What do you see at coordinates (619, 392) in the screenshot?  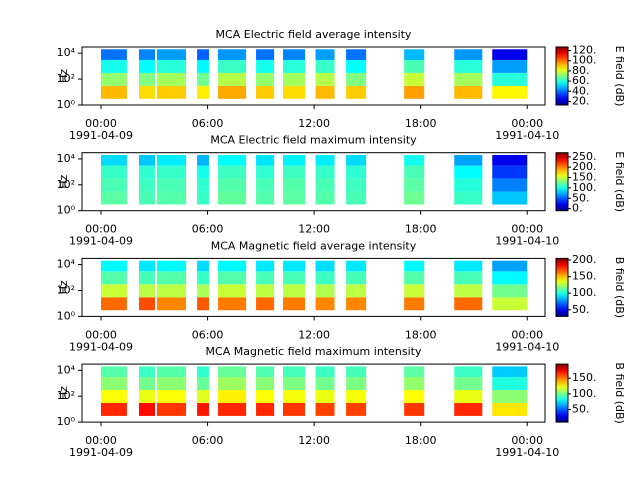 I see `colorbar-label: B field (dB)` at bounding box center [619, 392].